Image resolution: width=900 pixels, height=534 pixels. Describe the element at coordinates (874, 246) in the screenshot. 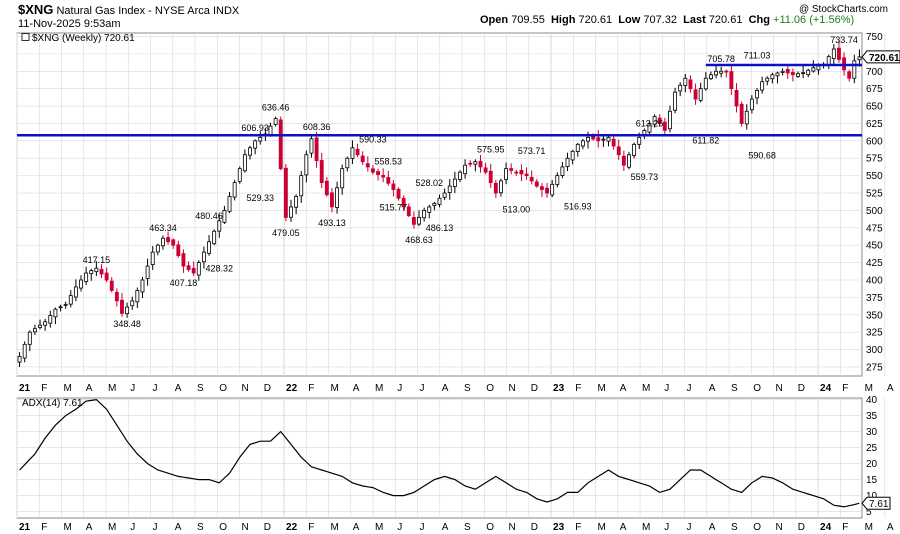

I see `y-tick-label: 450` at that location.